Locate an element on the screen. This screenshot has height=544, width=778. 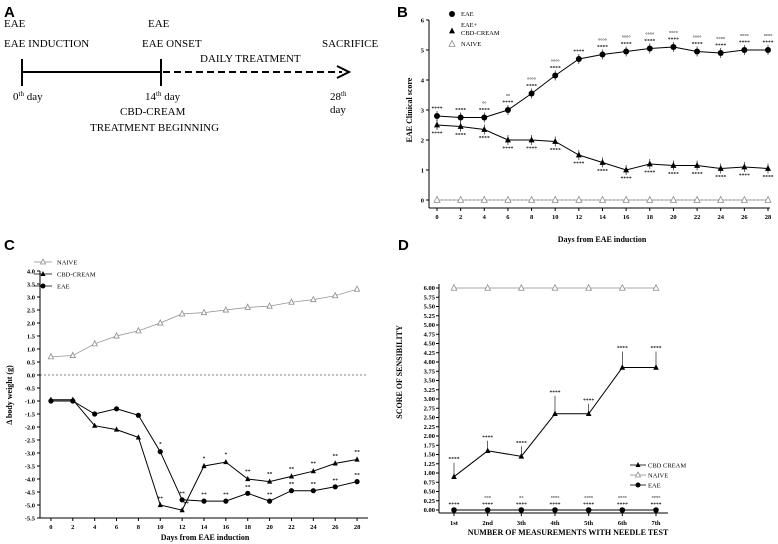
x-tick-label: 6th is located at coordinates (622, 523).